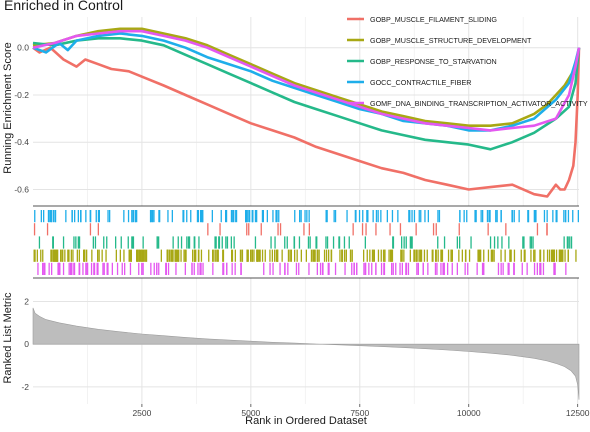 The width and height of the screenshot is (590, 432). I want to click on top-y-tick-label: -0.6, so click(21, 189).